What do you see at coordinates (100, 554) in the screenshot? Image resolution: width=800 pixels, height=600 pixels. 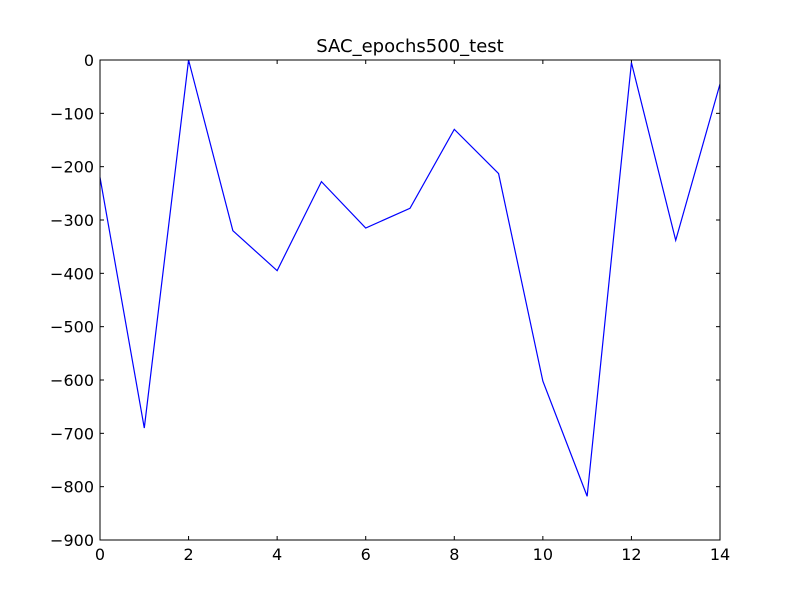 I see `x-tick-label: 0` at bounding box center [100, 554].